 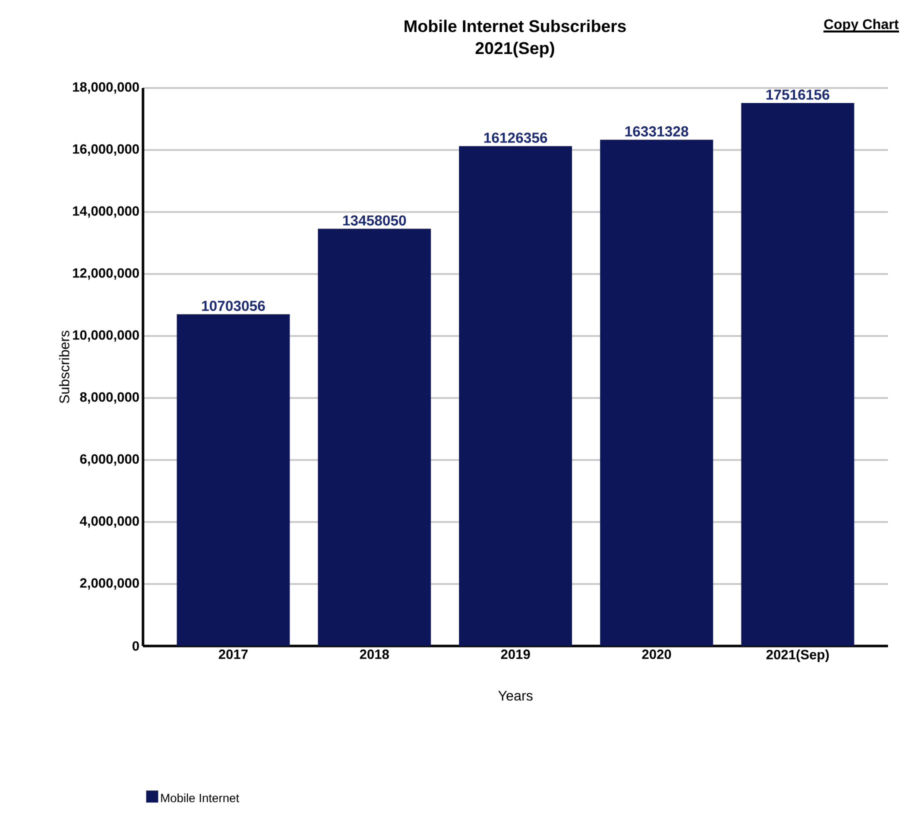 What do you see at coordinates (109, 584) in the screenshot?
I see `y-tick-label: 2,000,000` at bounding box center [109, 584].